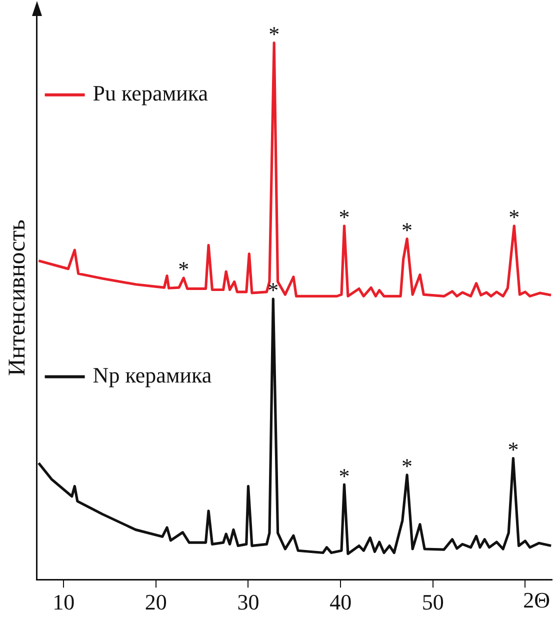  What do you see at coordinates (150, 93) in the screenshot?
I see `legend-label: Pu керамика` at bounding box center [150, 93].